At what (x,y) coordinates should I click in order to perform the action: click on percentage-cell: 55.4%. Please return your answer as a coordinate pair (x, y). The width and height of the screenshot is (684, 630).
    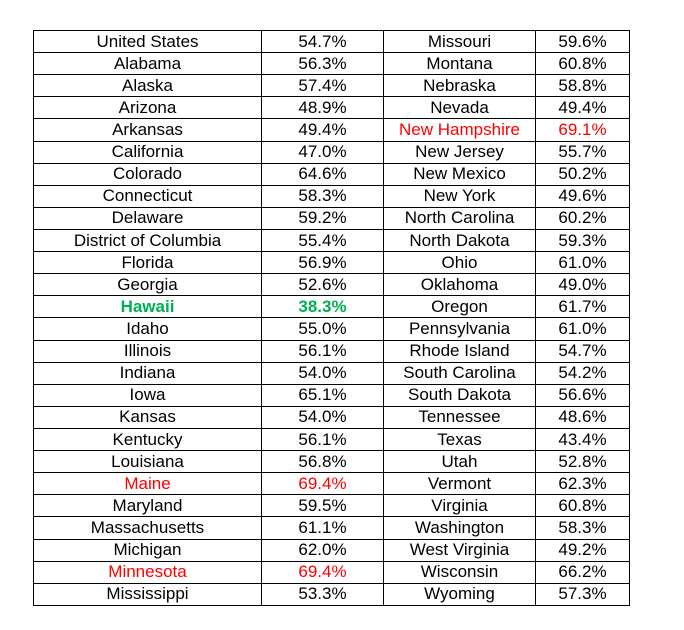
    Looking at the image, I should click on (322, 240).